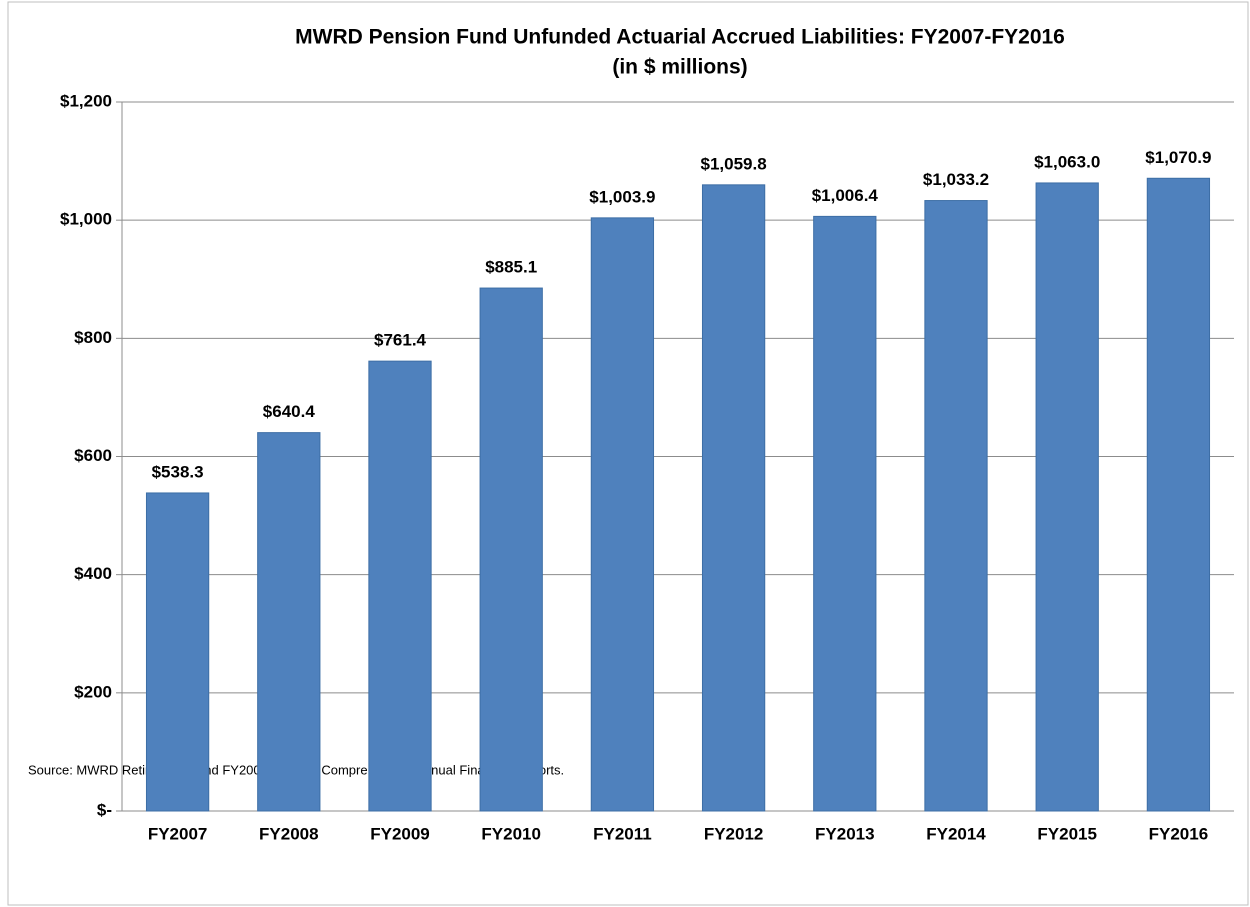 The image size is (1250, 907). I want to click on y-tick-label: $400, so click(93, 573).